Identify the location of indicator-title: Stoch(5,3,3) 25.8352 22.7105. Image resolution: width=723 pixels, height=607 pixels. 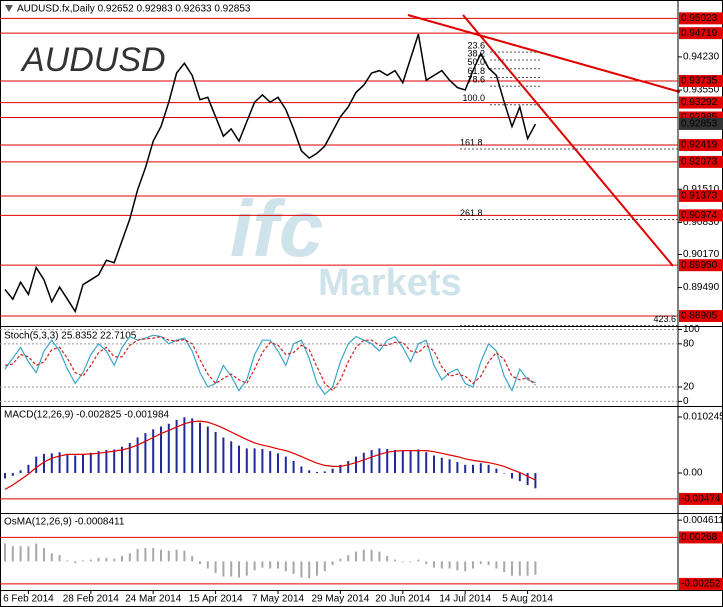
(70, 336).